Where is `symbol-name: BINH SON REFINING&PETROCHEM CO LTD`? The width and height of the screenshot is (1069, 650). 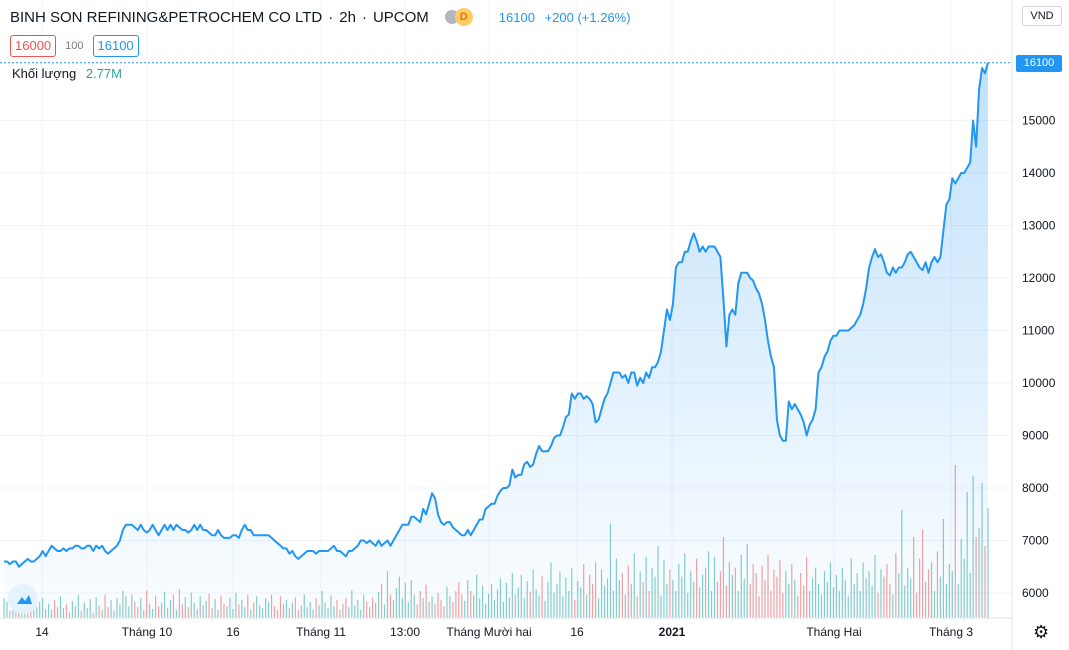 symbol-name: BINH SON REFINING&PETROCHEM CO LTD is located at coordinates (166, 17).